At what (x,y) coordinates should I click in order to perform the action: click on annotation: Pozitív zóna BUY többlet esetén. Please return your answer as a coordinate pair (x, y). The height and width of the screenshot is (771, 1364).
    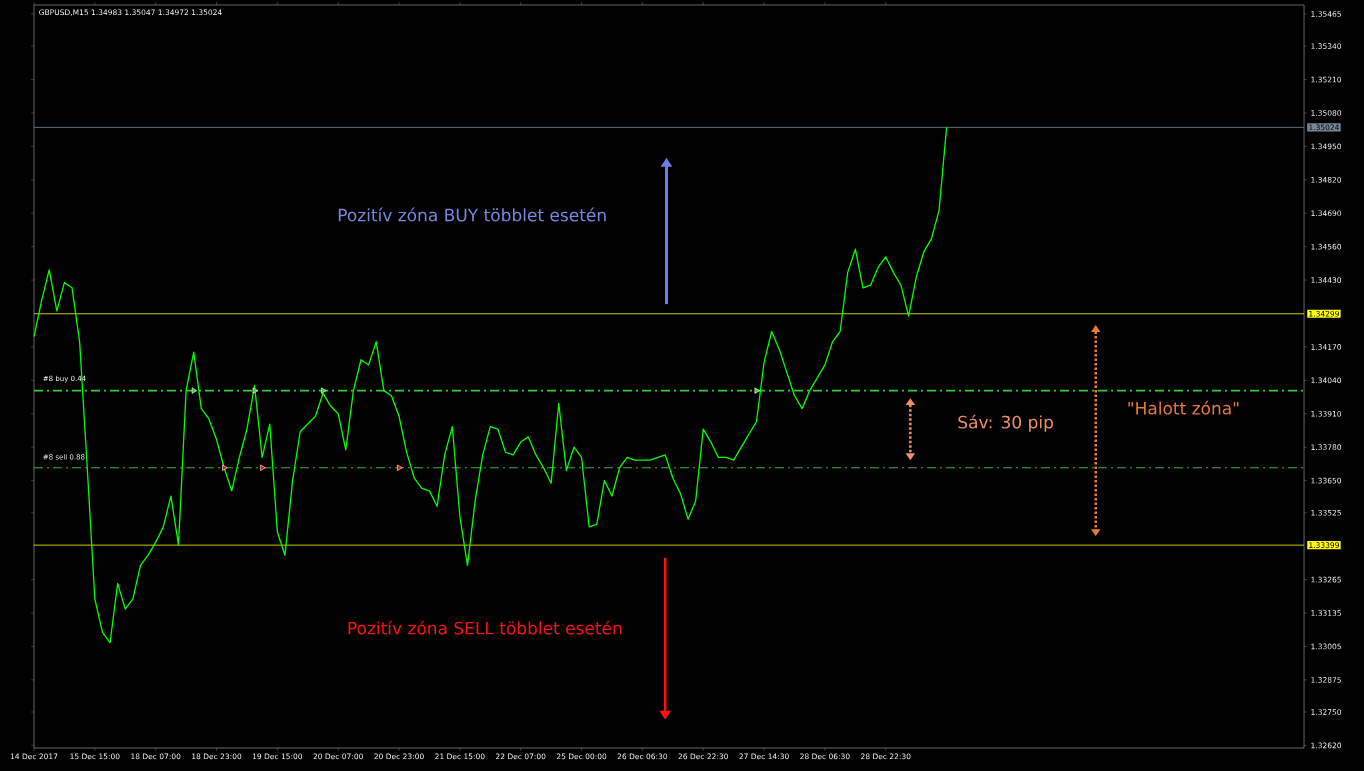
    Looking at the image, I should click on (472, 214).